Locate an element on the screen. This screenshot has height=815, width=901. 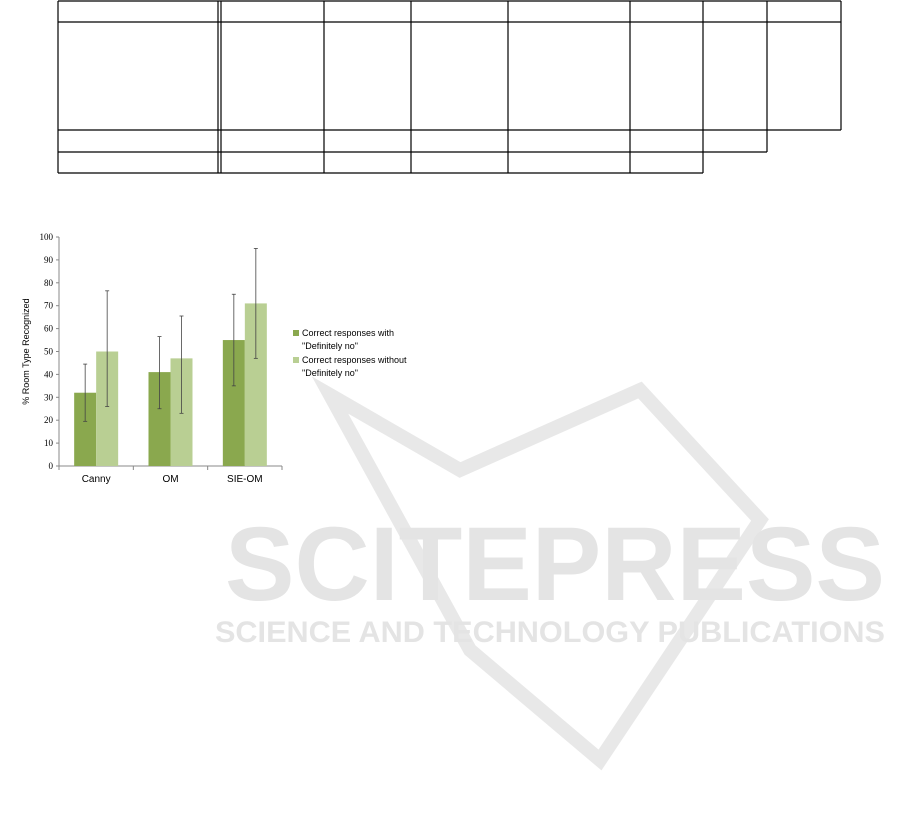
y-tick-label: 100 is located at coordinates (47, 237).